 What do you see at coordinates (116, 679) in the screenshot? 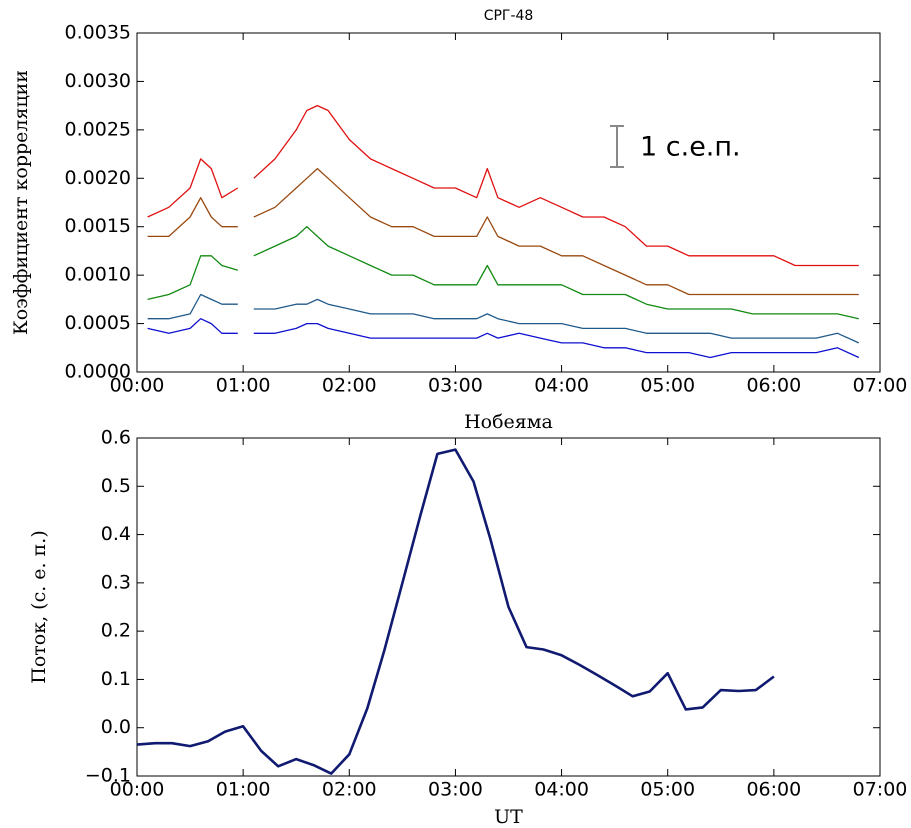
I see `y-tick-label: 0.1` at bounding box center [116, 679].